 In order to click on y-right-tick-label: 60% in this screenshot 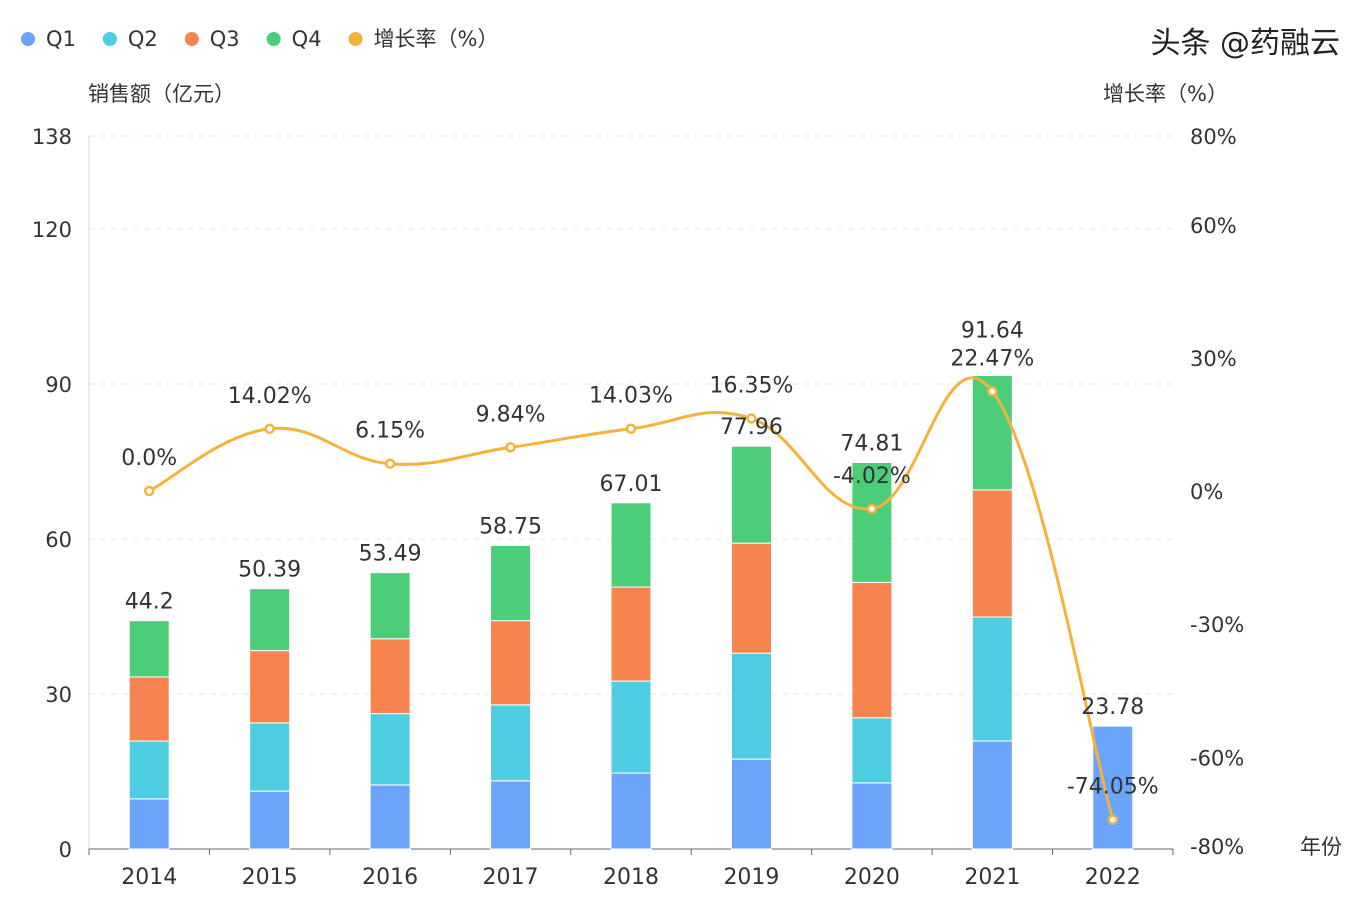, I will do `click(1213, 226)`.